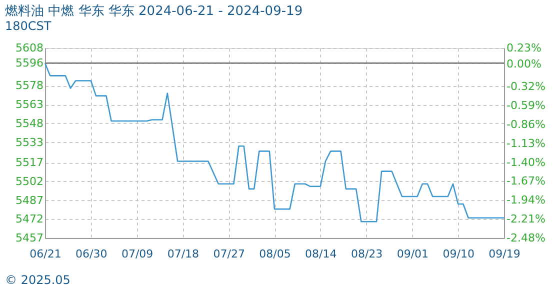  What do you see at coordinates (183, 254) in the screenshot?
I see `x-tick-label: 07/18` at bounding box center [183, 254].